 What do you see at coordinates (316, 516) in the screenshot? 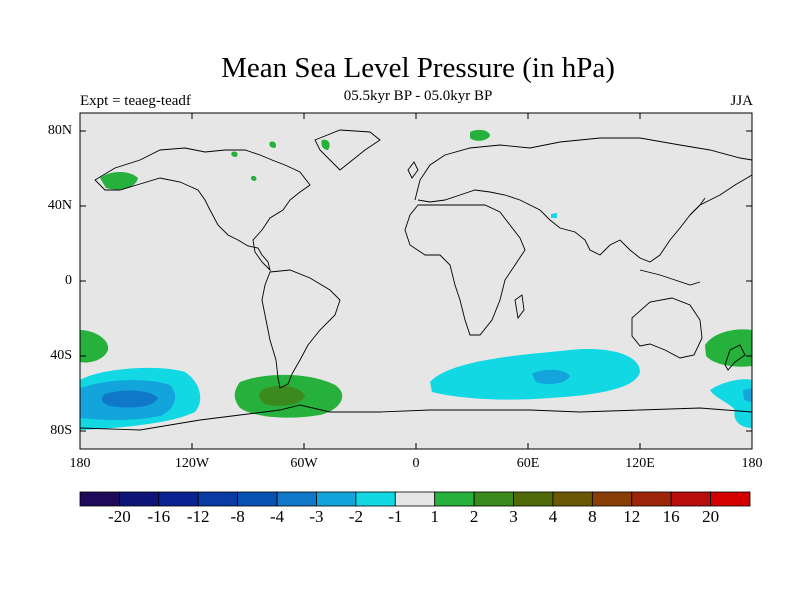
I see `colorbar-label: -3` at bounding box center [316, 516].